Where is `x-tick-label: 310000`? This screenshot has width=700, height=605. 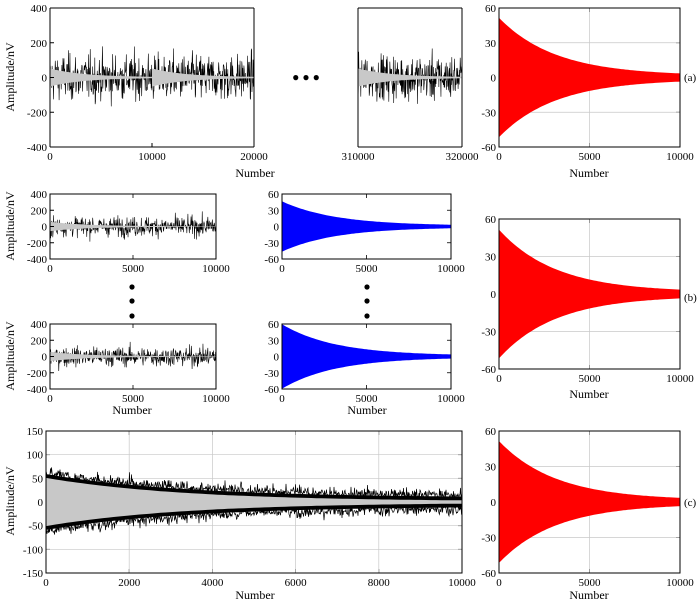
x-tick-label: 310000 is located at coordinates (359, 157).